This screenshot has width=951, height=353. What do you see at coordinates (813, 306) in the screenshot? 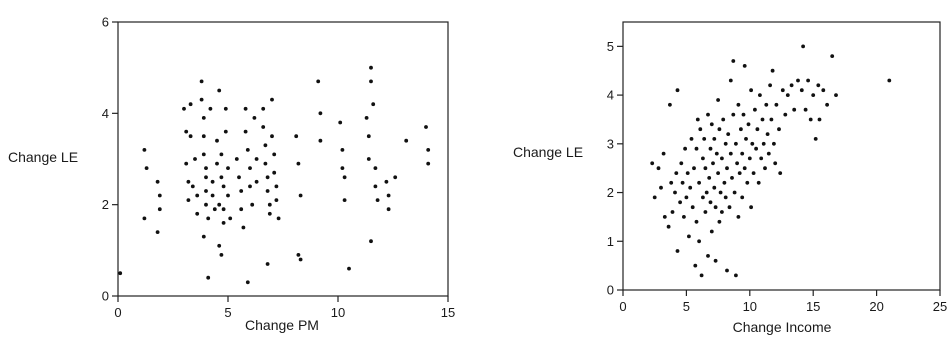
I see `x-tick-label-income-3: 15` at bounding box center [813, 306].